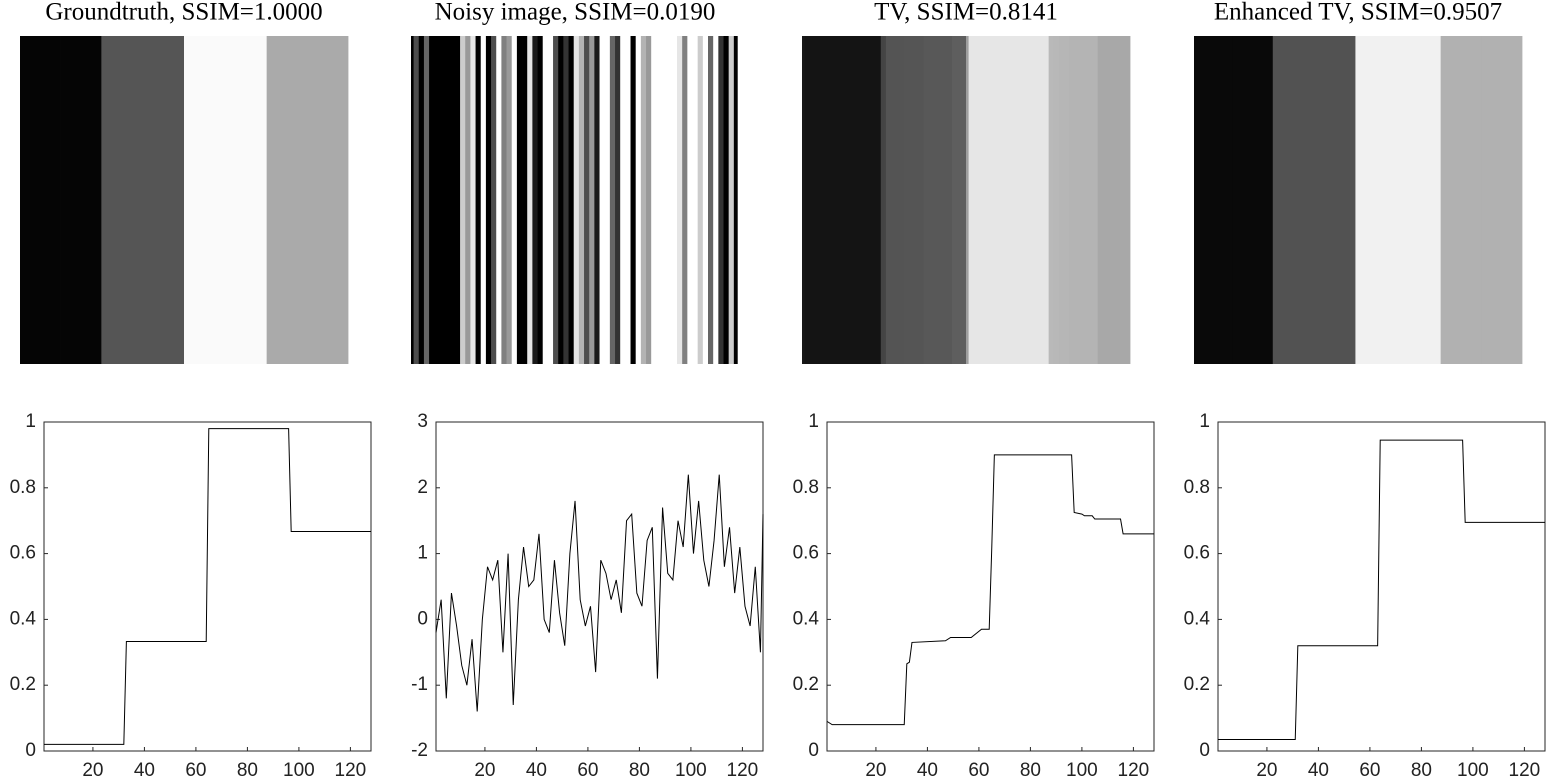  What do you see at coordinates (419, 750) in the screenshot?
I see `y-tick-label: -2` at bounding box center [419, 750].